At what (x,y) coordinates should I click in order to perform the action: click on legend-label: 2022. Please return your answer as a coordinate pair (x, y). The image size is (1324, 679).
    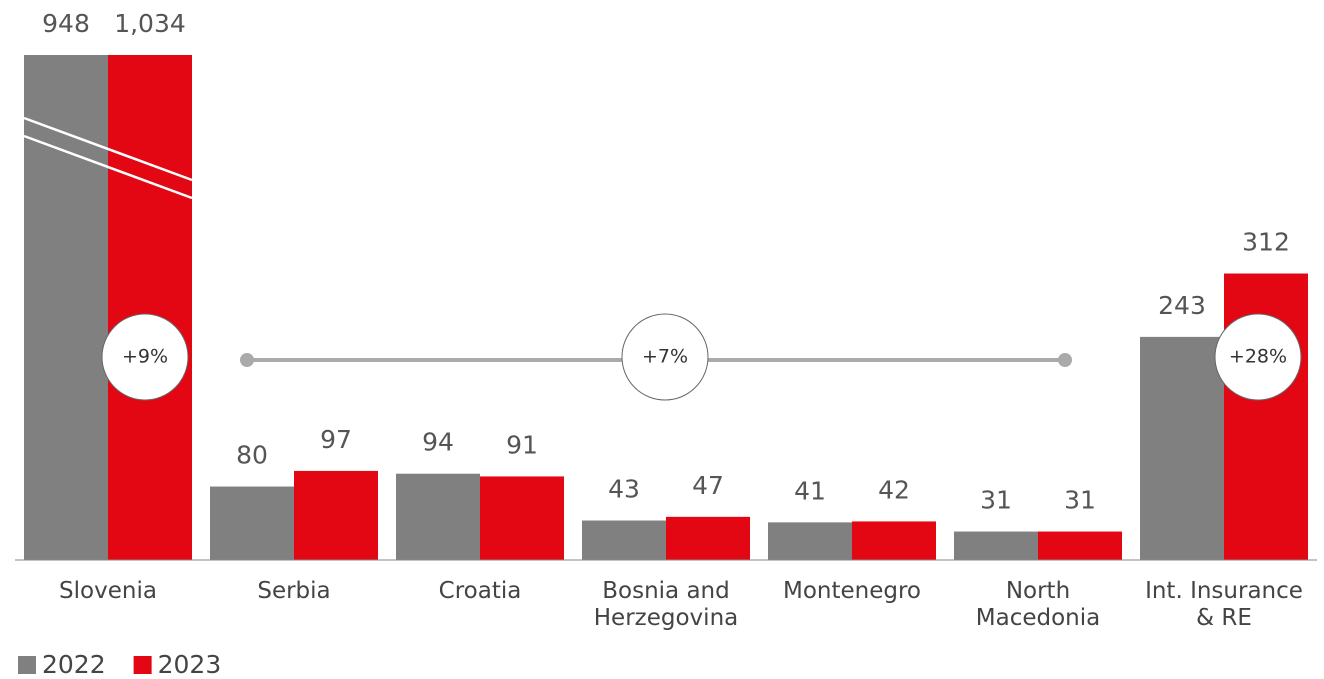
    Looking at the image, I should click on (74, 664).